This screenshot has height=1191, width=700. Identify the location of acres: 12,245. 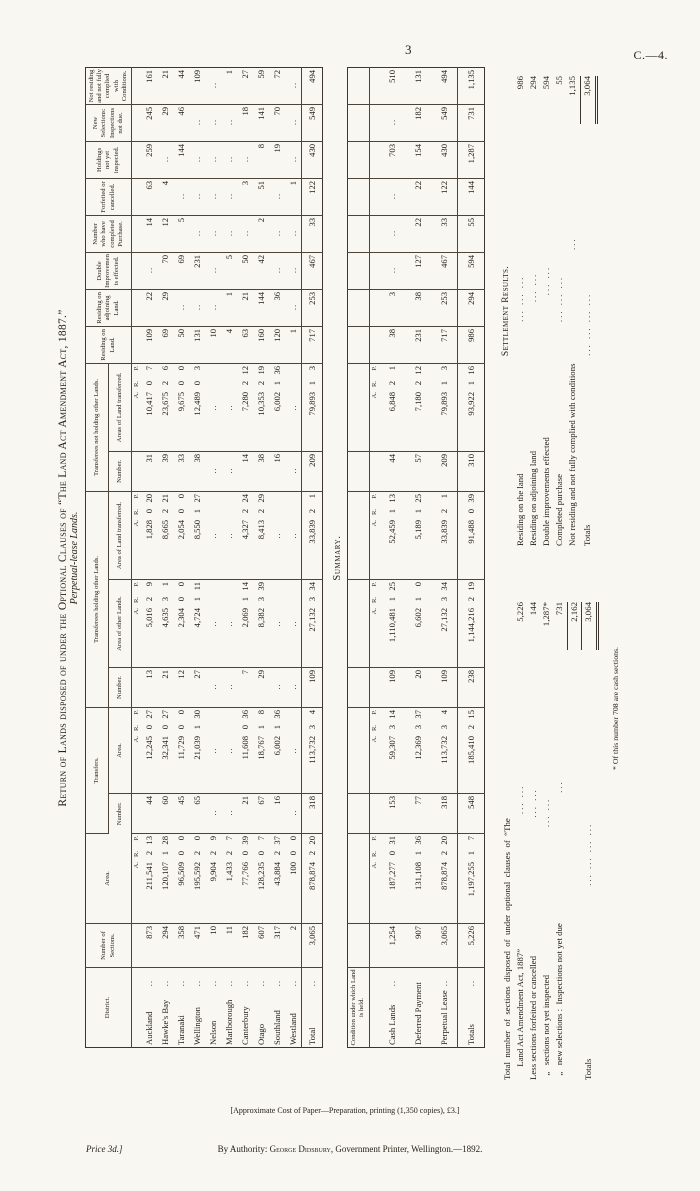
(149, 747).